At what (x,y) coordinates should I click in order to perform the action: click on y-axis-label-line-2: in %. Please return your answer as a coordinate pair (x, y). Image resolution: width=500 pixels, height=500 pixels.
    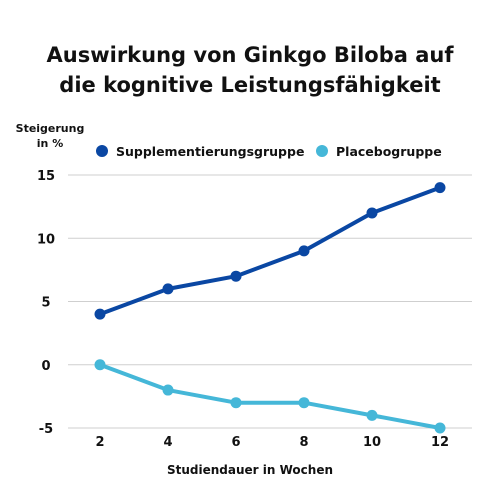
    Looking at the image, I should click on (50, 143).